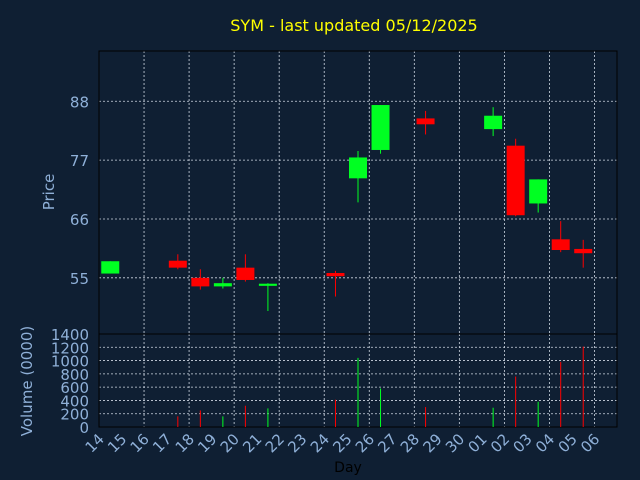 The height and width of the screenshot is (480, 640). What do you see at coordinates (70, 348) in the screenshot?
I see `volume-tick-label: 1200` at bounding box center [70, 348].